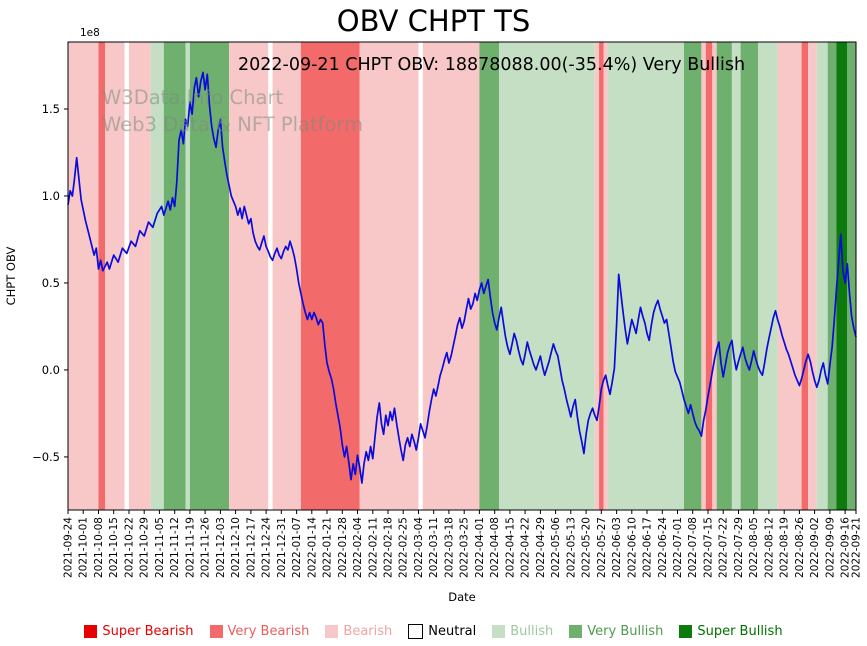 The image size is (867, 646). I want to click on x-tick-label: 2021-10-22, so click(130, 547).